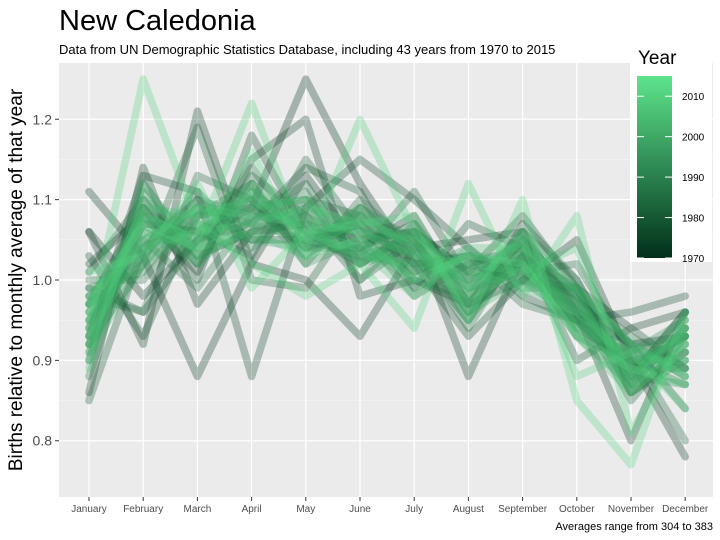  I want to click on x-tick-label: June, so click(360, 509).